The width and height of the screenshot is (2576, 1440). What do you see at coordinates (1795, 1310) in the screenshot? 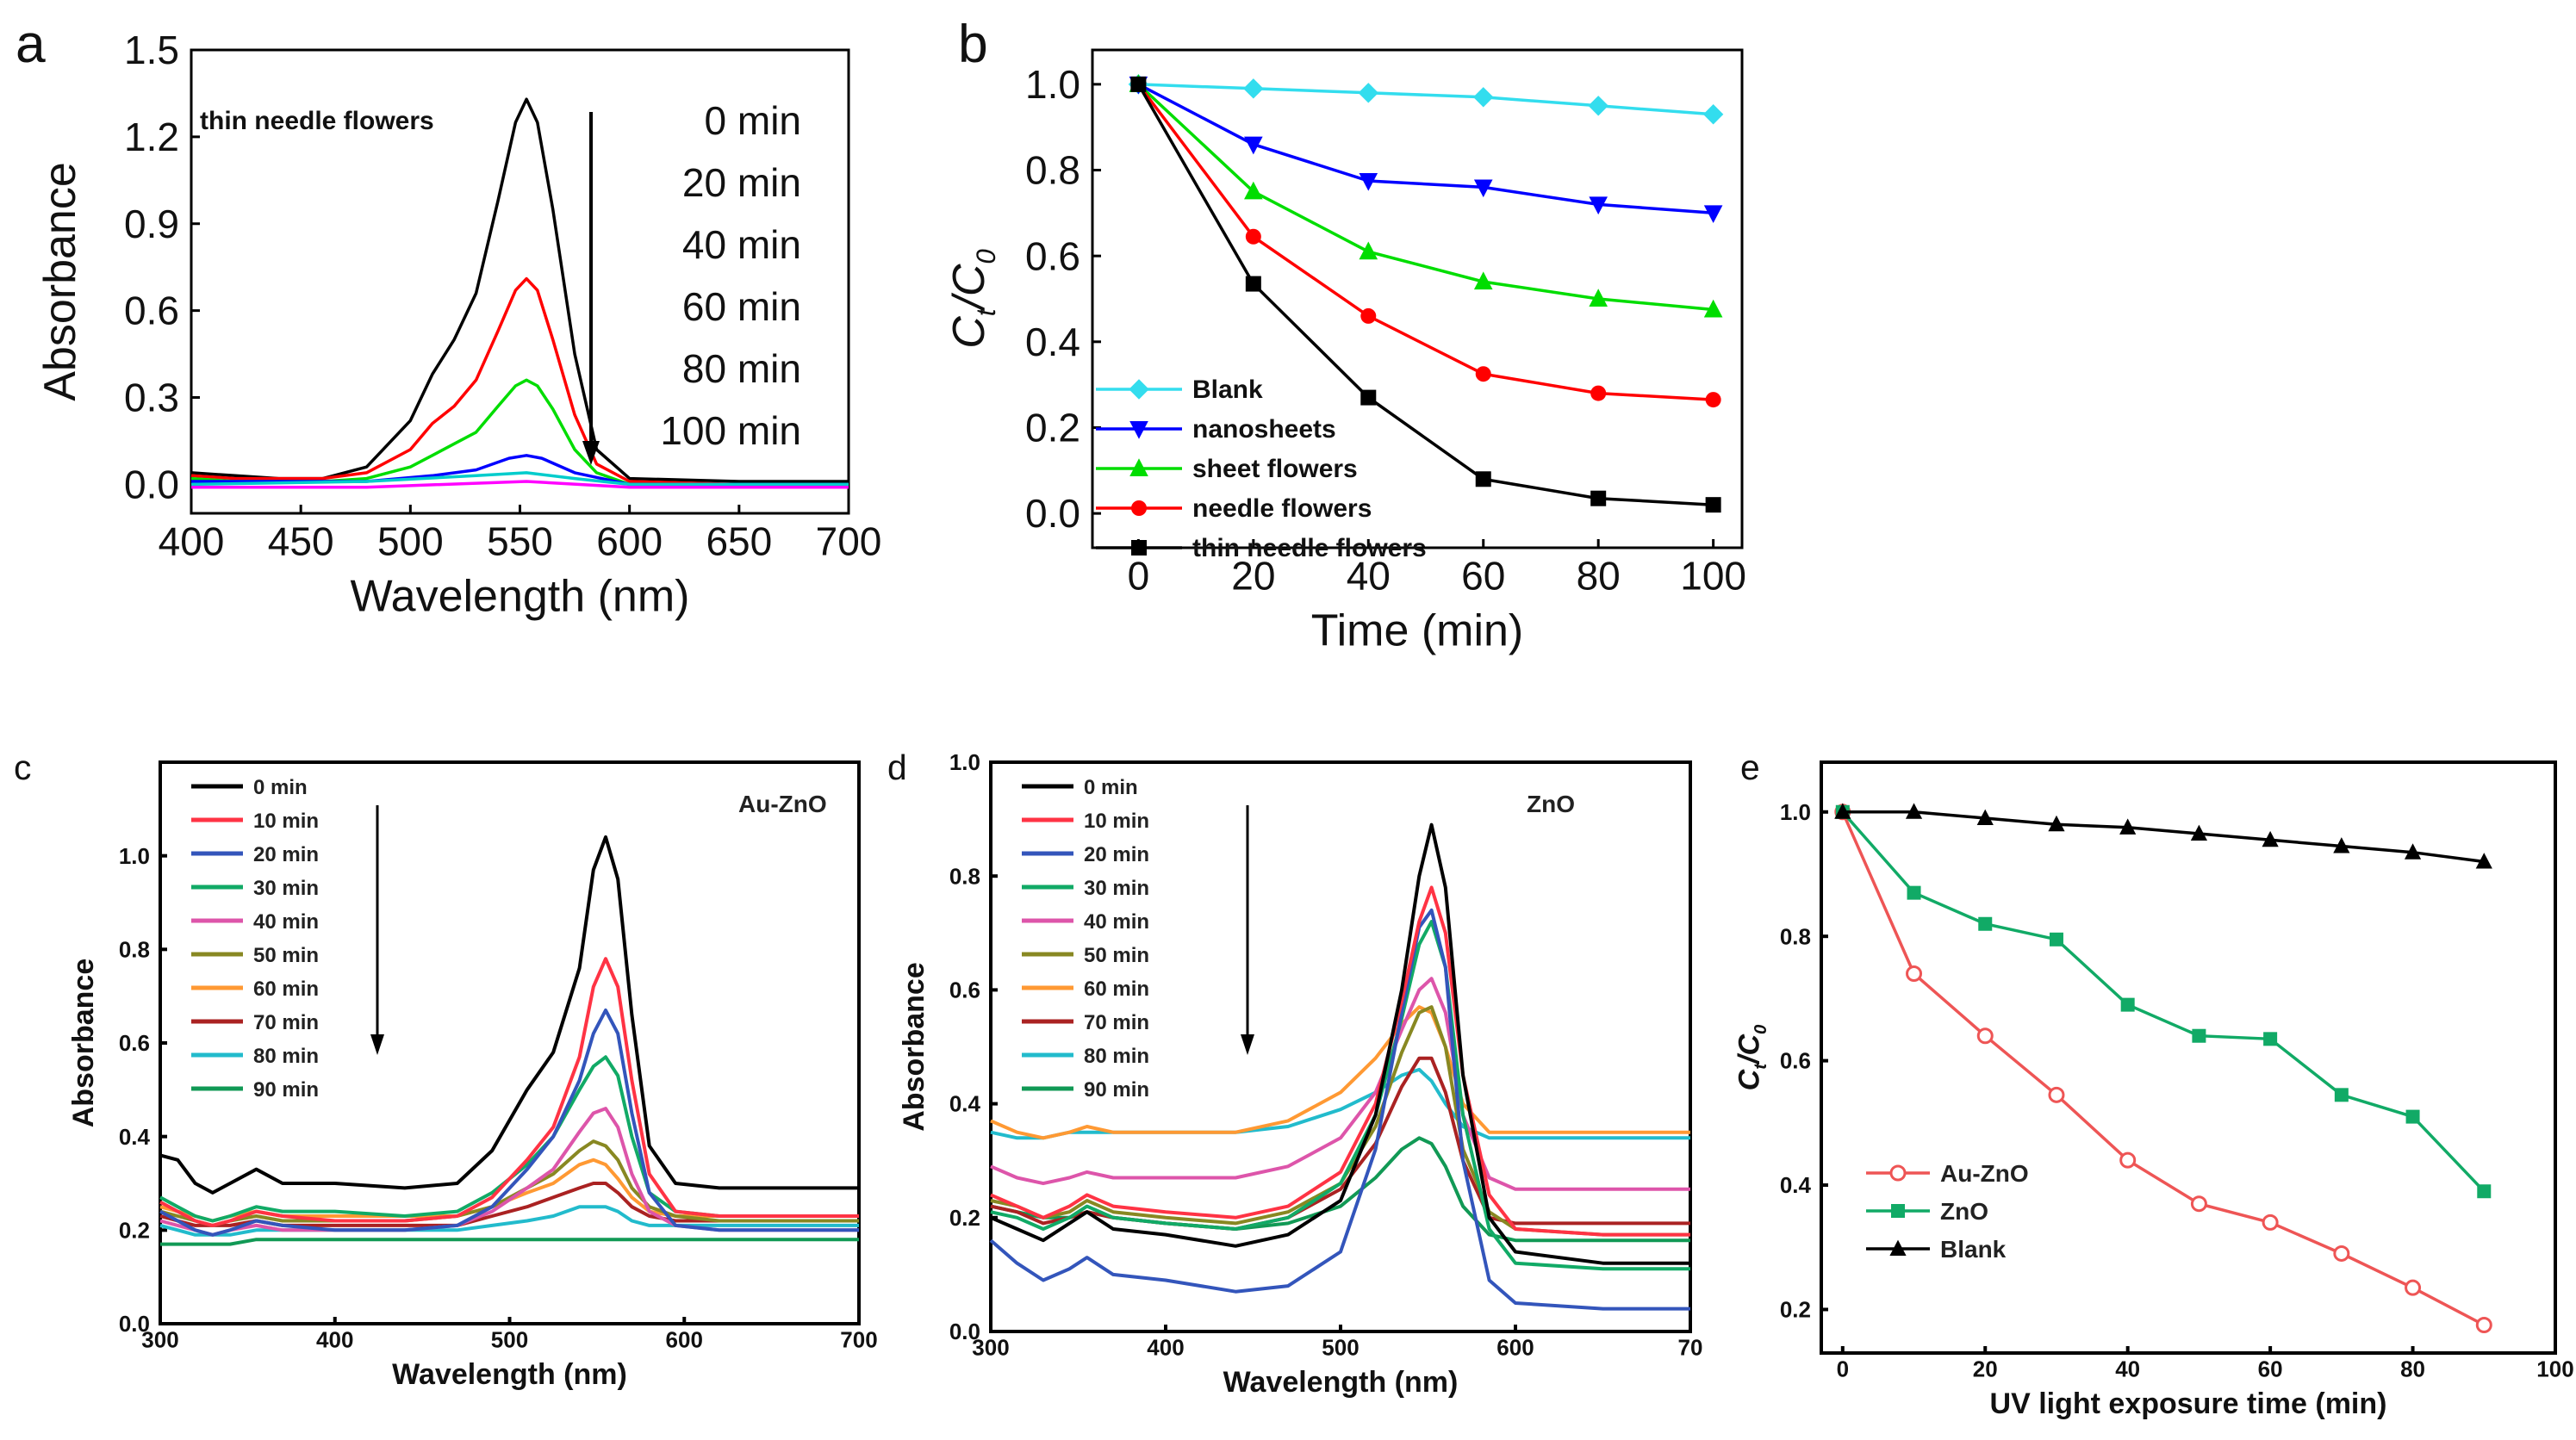
I see `y-tick-label: 0.2` at bounding box center [1795, 1310].